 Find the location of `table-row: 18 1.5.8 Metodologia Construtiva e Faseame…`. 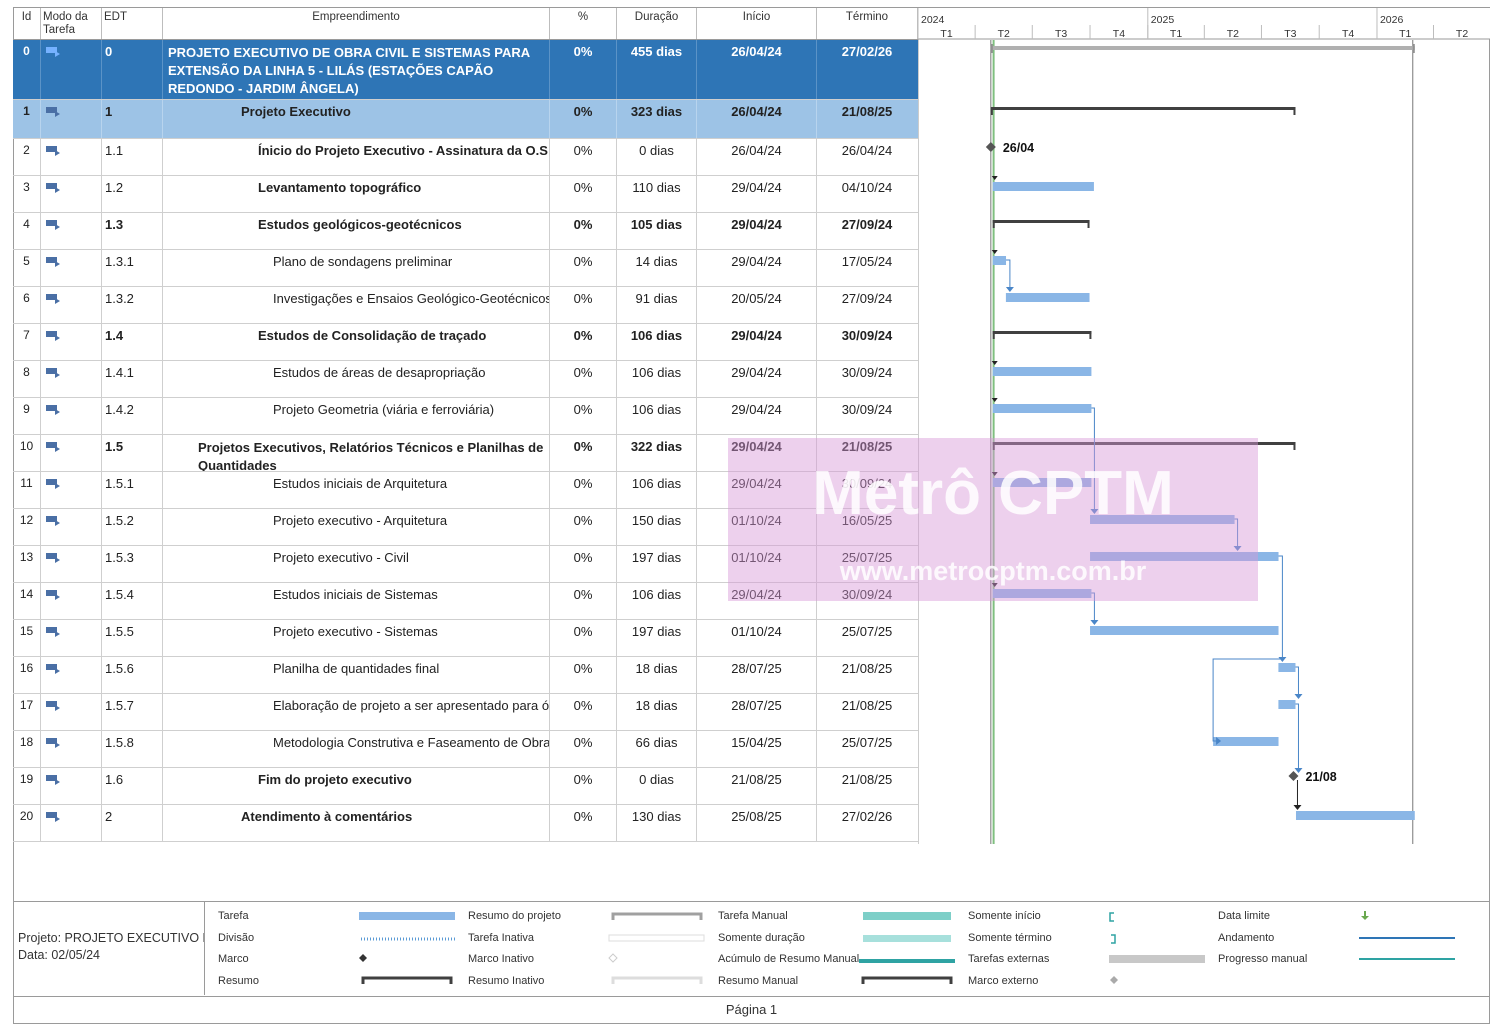

table-row: 18 1.5.8 Metodologia Construtiva e Faseame… is located at coordinates (465, 749).